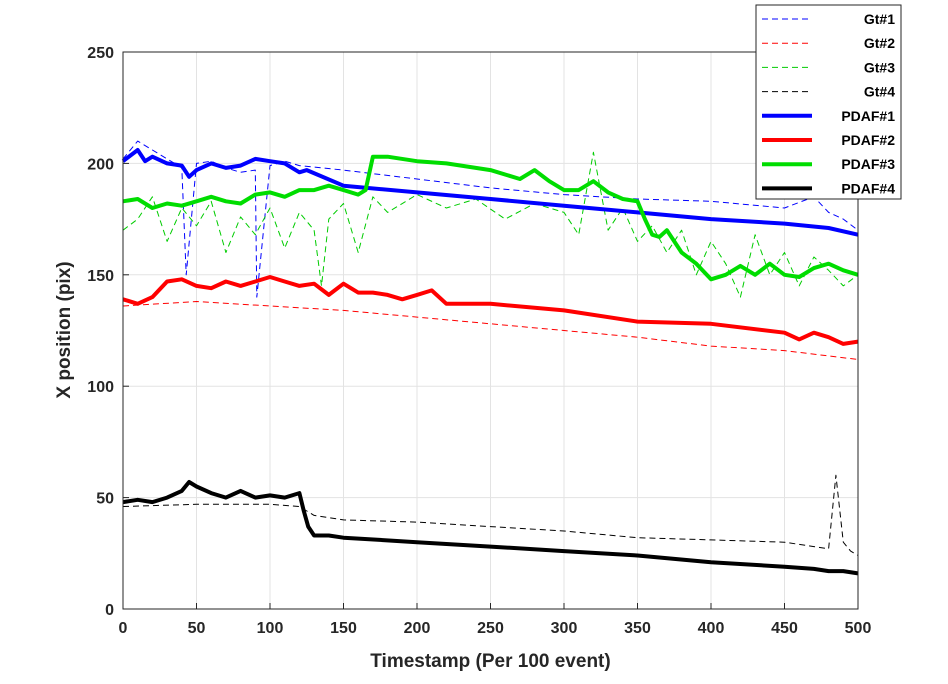  I want to click on x-tick-label: 400, so click(711, 628).